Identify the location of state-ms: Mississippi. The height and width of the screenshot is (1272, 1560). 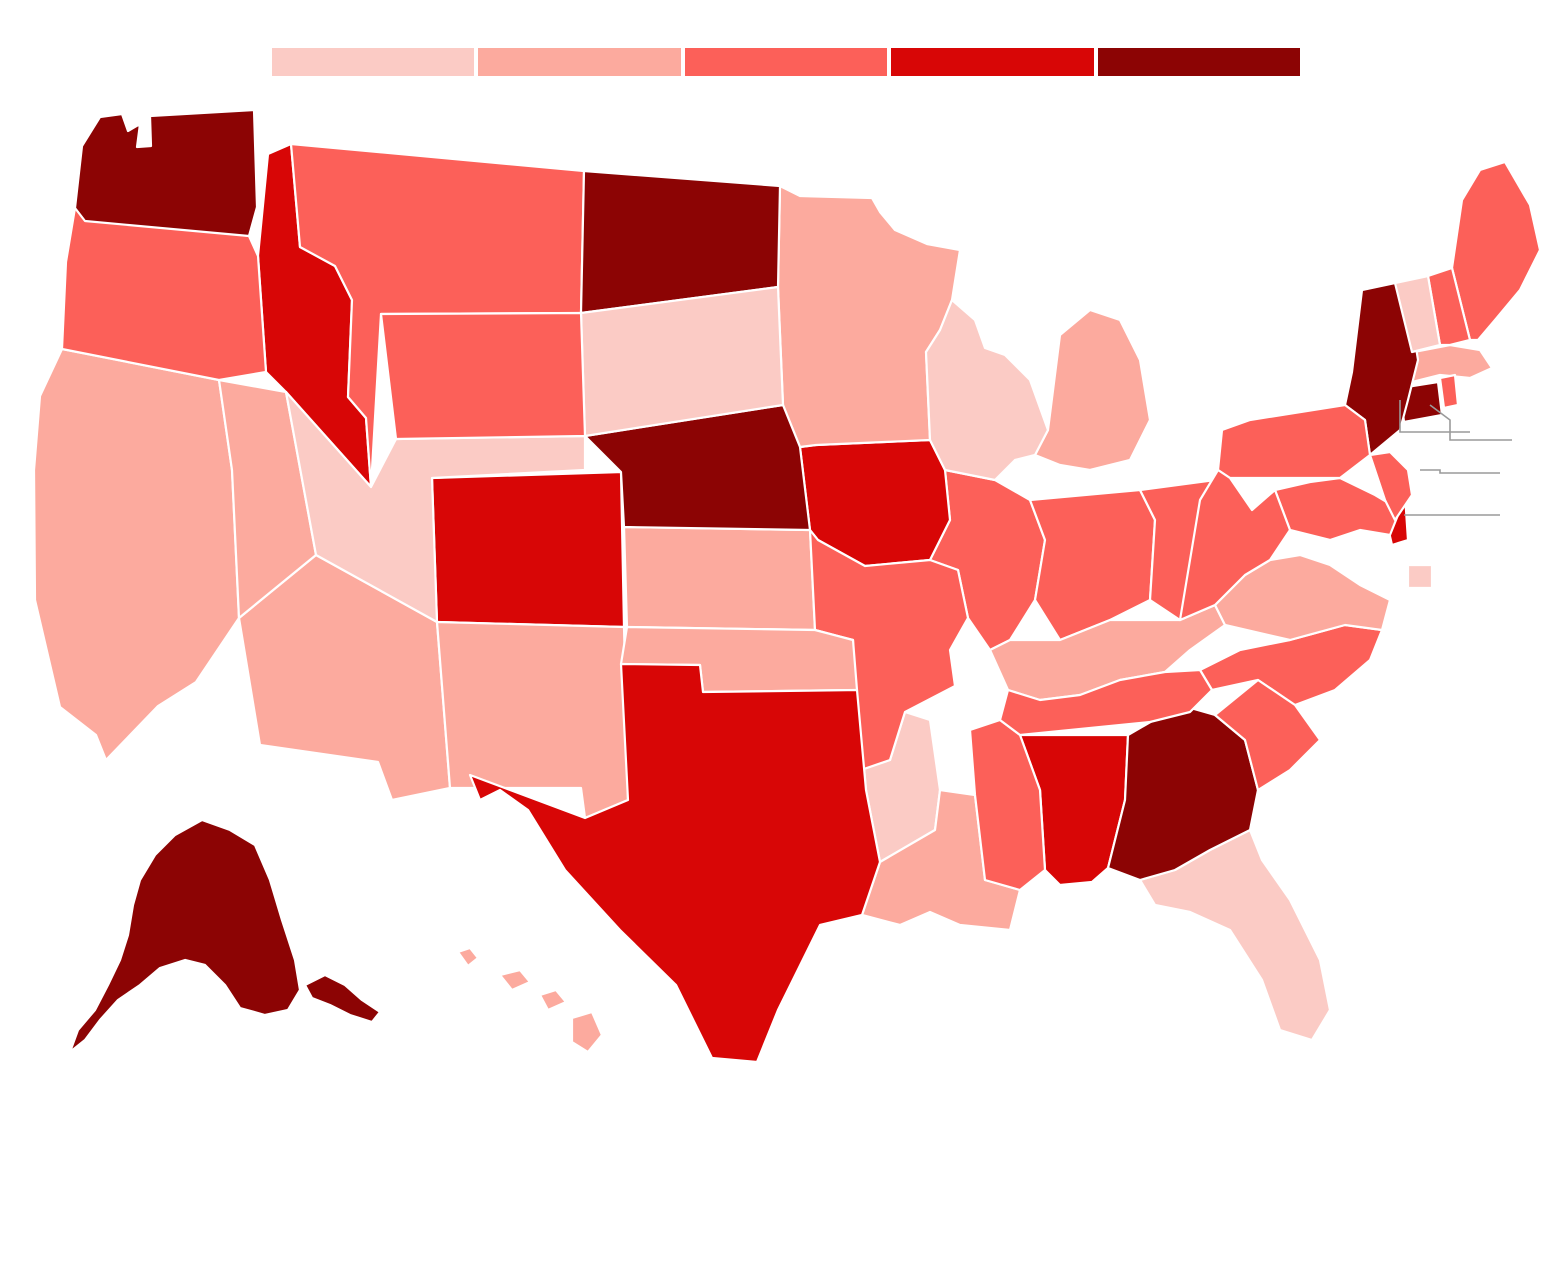
(1007, 805).